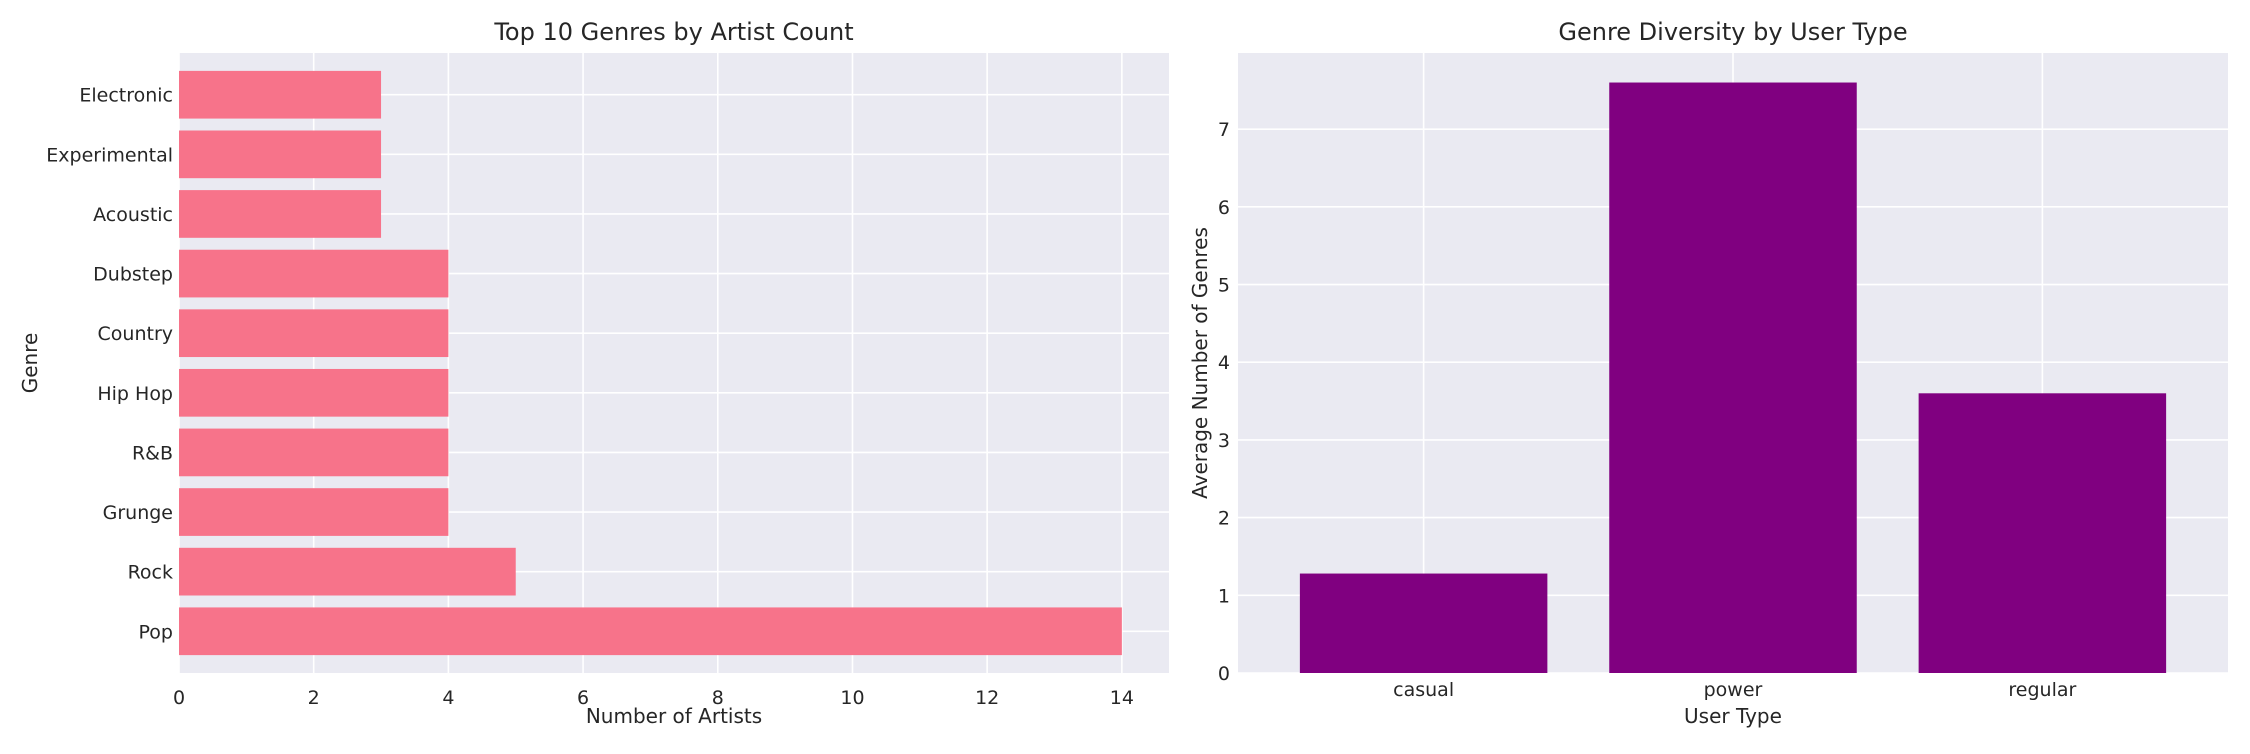 This screenshot has height=754, width=2250. Describe the element at coordinates (133, 215) in the screenshot. I see `left-y-tick-label: Acoustic` at that location.